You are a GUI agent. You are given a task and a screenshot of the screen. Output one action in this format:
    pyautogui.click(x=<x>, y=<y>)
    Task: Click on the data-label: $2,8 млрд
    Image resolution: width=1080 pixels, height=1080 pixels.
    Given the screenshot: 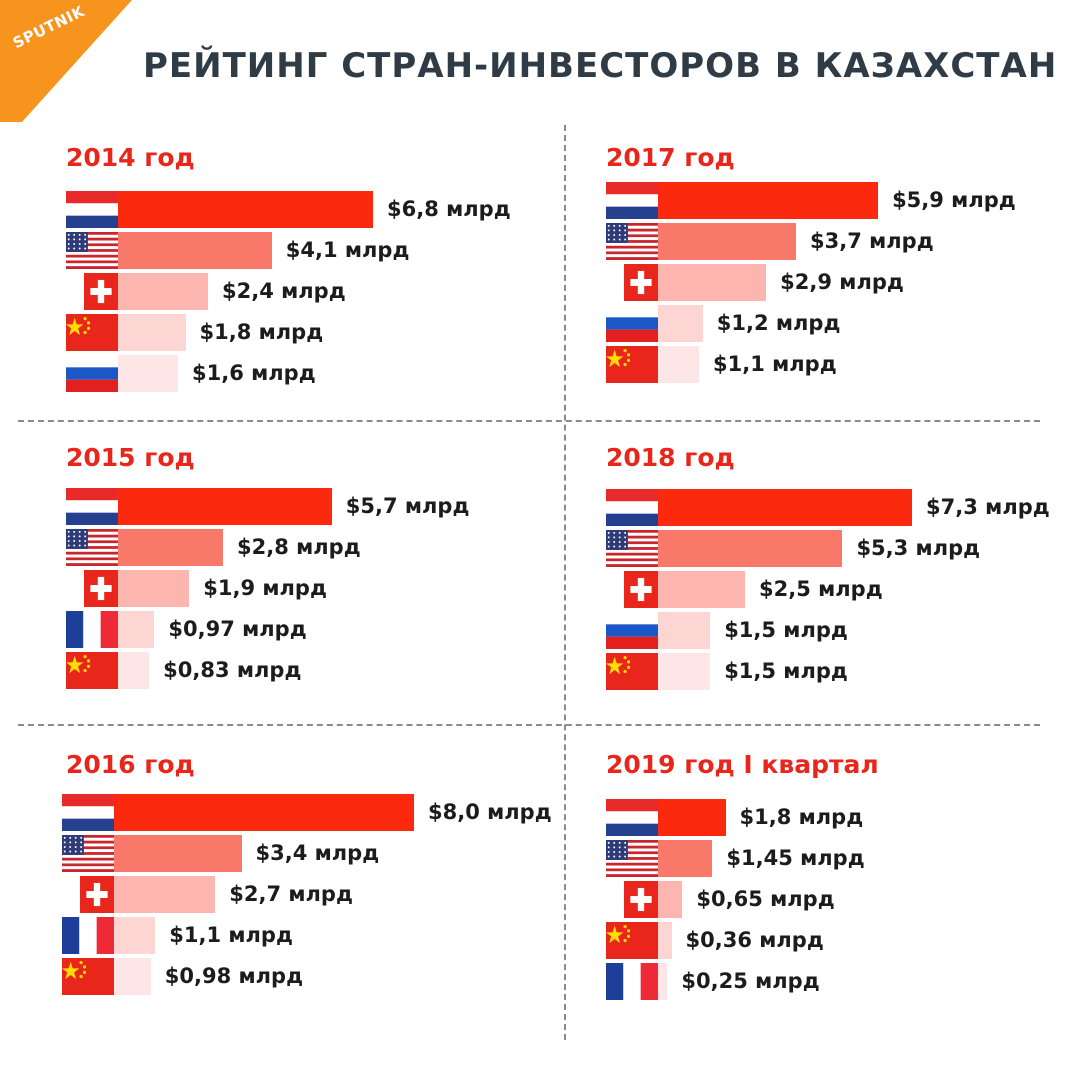 What is the action you would take?
    pyautogui.click(x=299, y=547)
    